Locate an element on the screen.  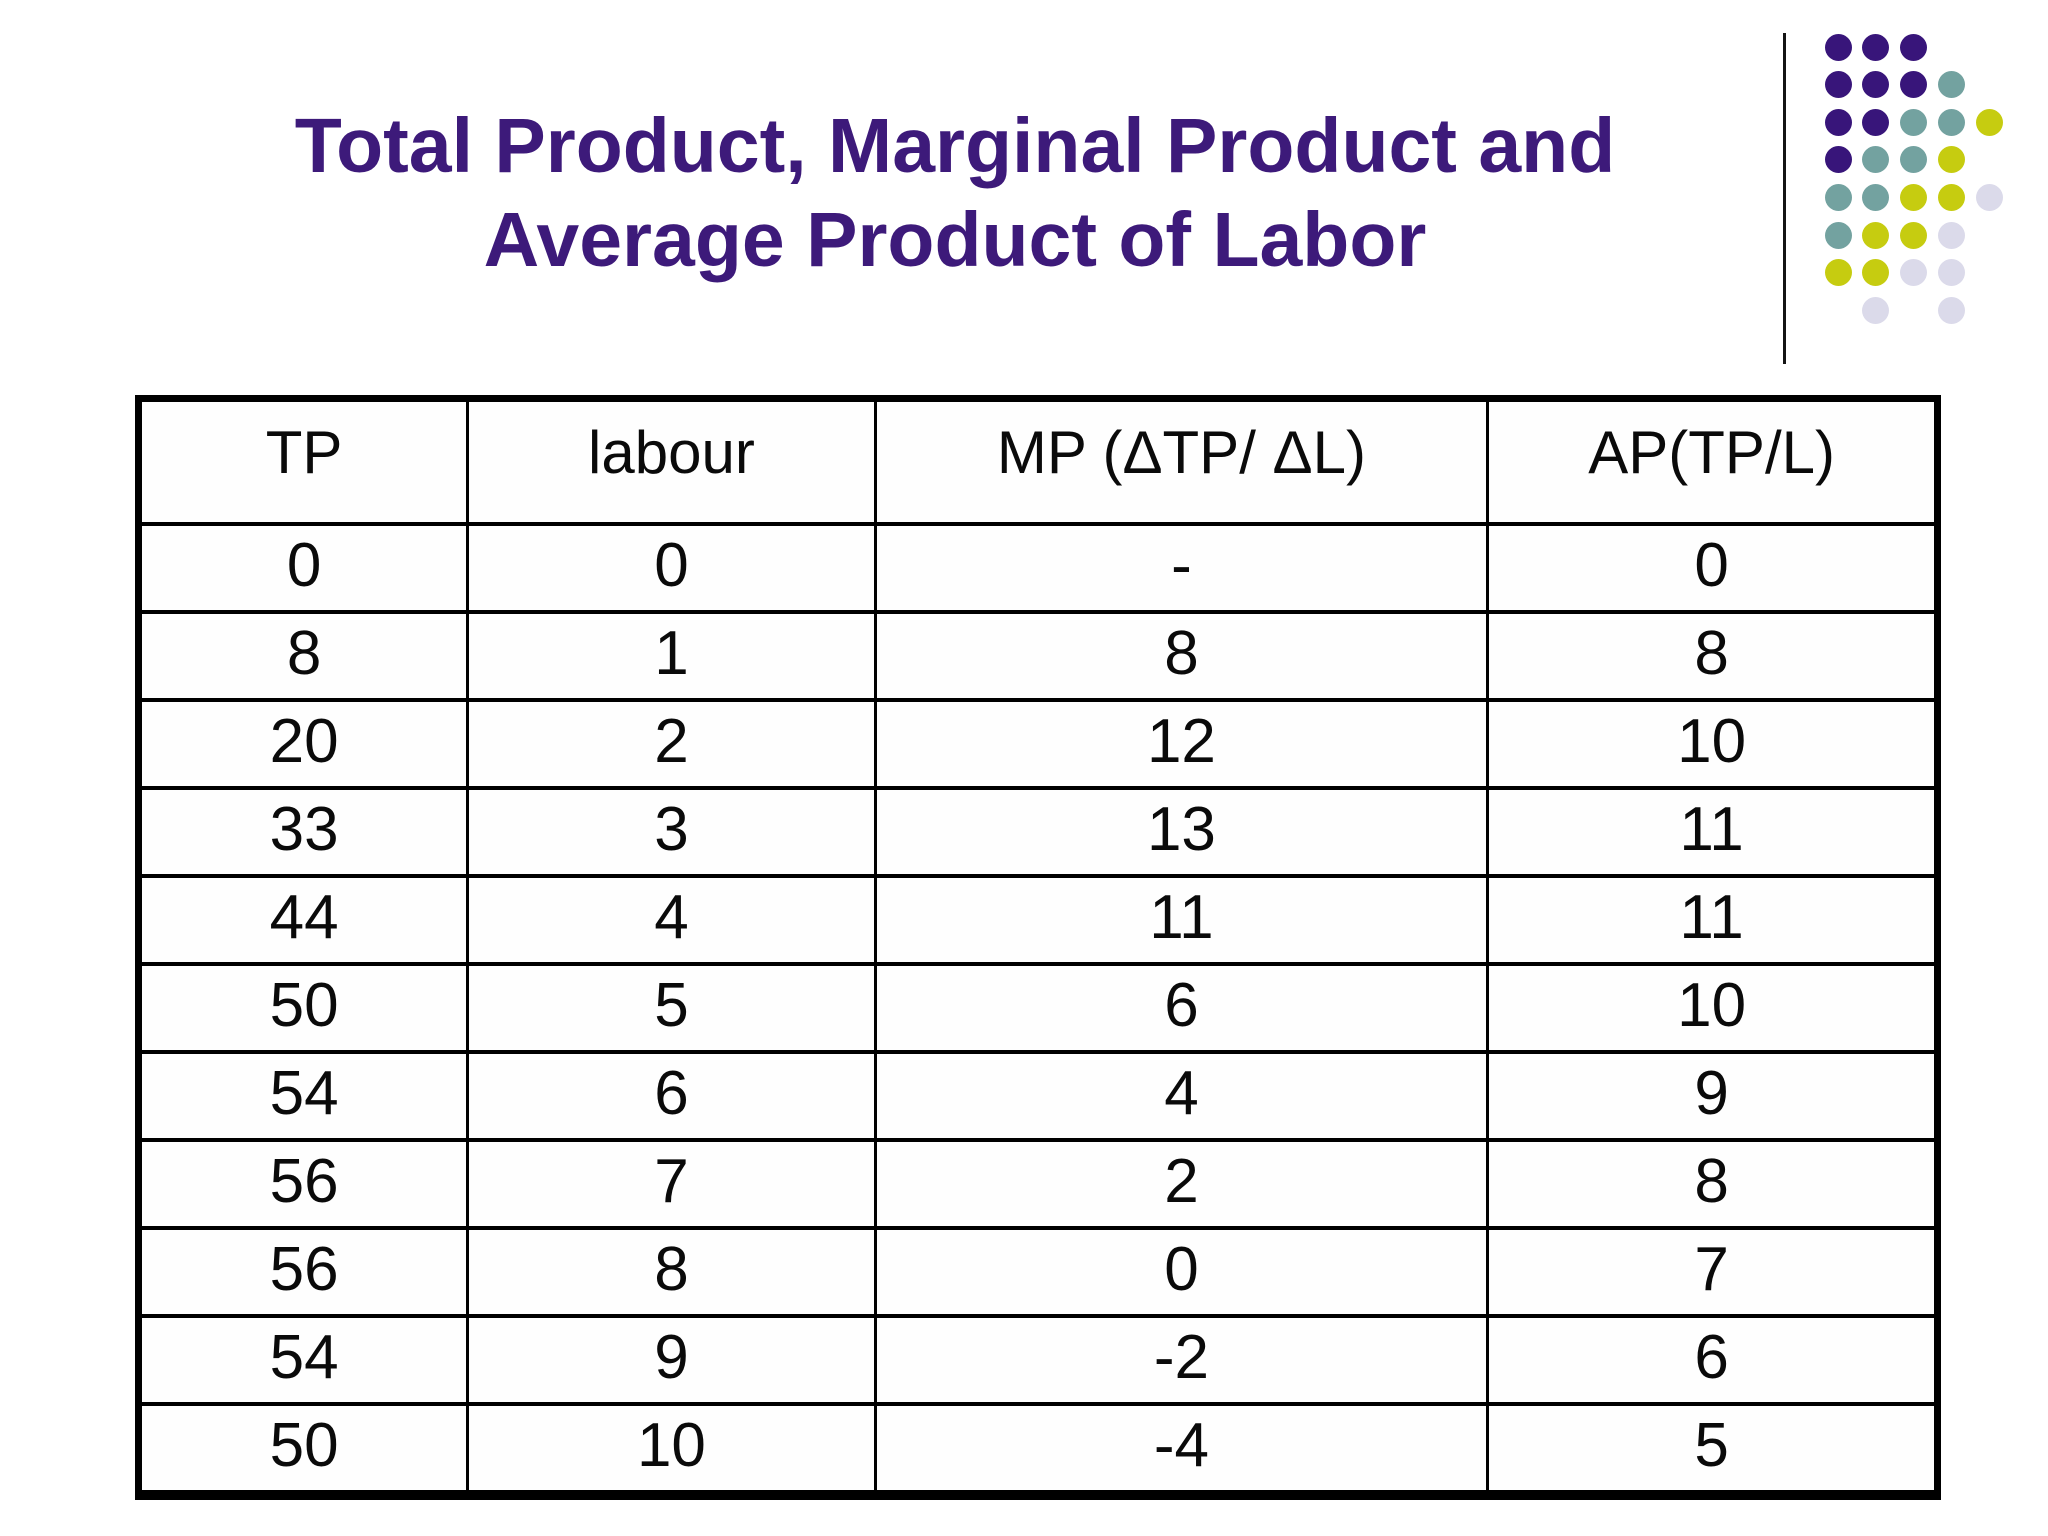
table-cell: 12 is located at coordinates (1181, 743).